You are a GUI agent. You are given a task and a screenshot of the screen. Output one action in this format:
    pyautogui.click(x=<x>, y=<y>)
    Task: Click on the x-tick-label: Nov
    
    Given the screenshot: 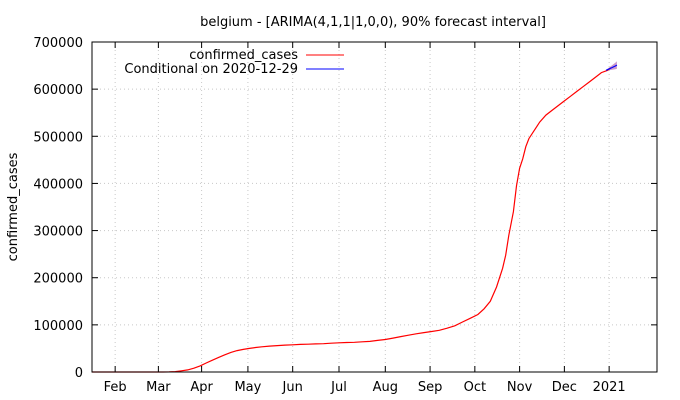 What is the action you would take?
    pyautogui.click(x=520, y=387)
    